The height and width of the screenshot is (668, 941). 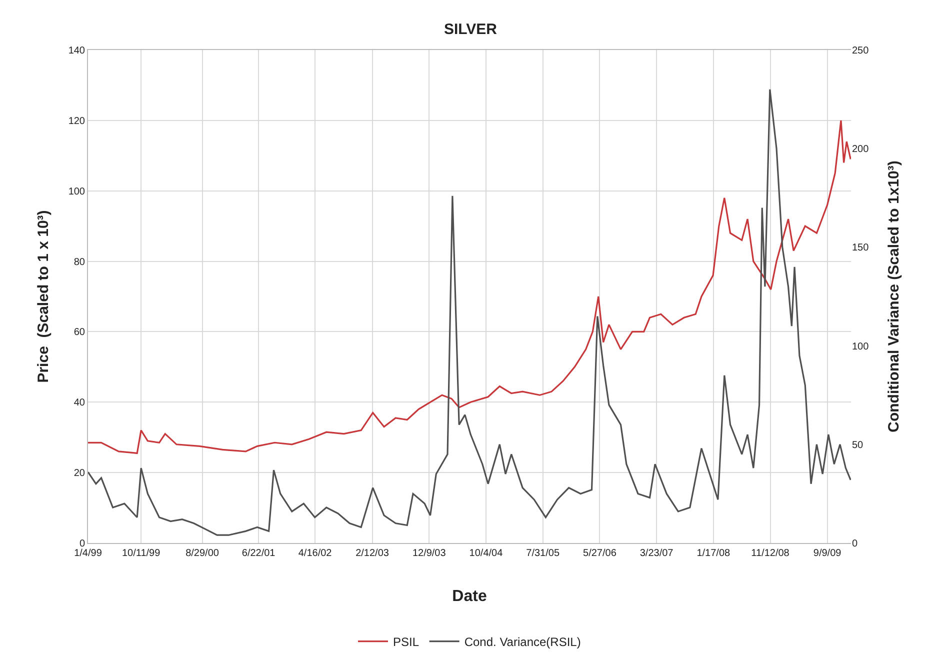 What do you see at coordinates (827, 553) in the screenshot?
I see `x-tick-label: 9/9/09` at bounding box center [827, 553].